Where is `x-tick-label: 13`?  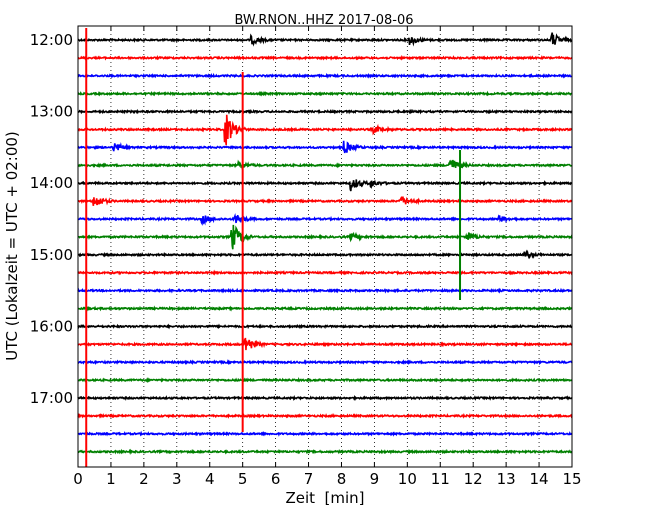 x-tick-label: 13 is located at coordinates (506, 479).